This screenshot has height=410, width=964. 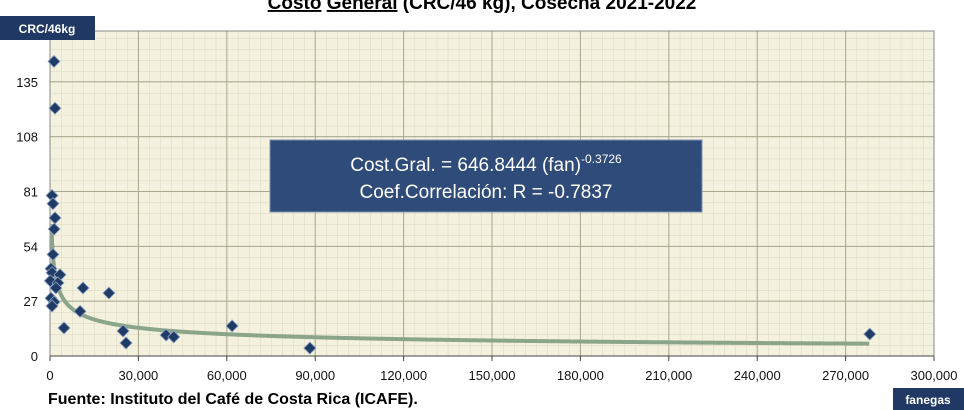 I want to click on x-tick-label: 120,000, so click(x=403, y=375).